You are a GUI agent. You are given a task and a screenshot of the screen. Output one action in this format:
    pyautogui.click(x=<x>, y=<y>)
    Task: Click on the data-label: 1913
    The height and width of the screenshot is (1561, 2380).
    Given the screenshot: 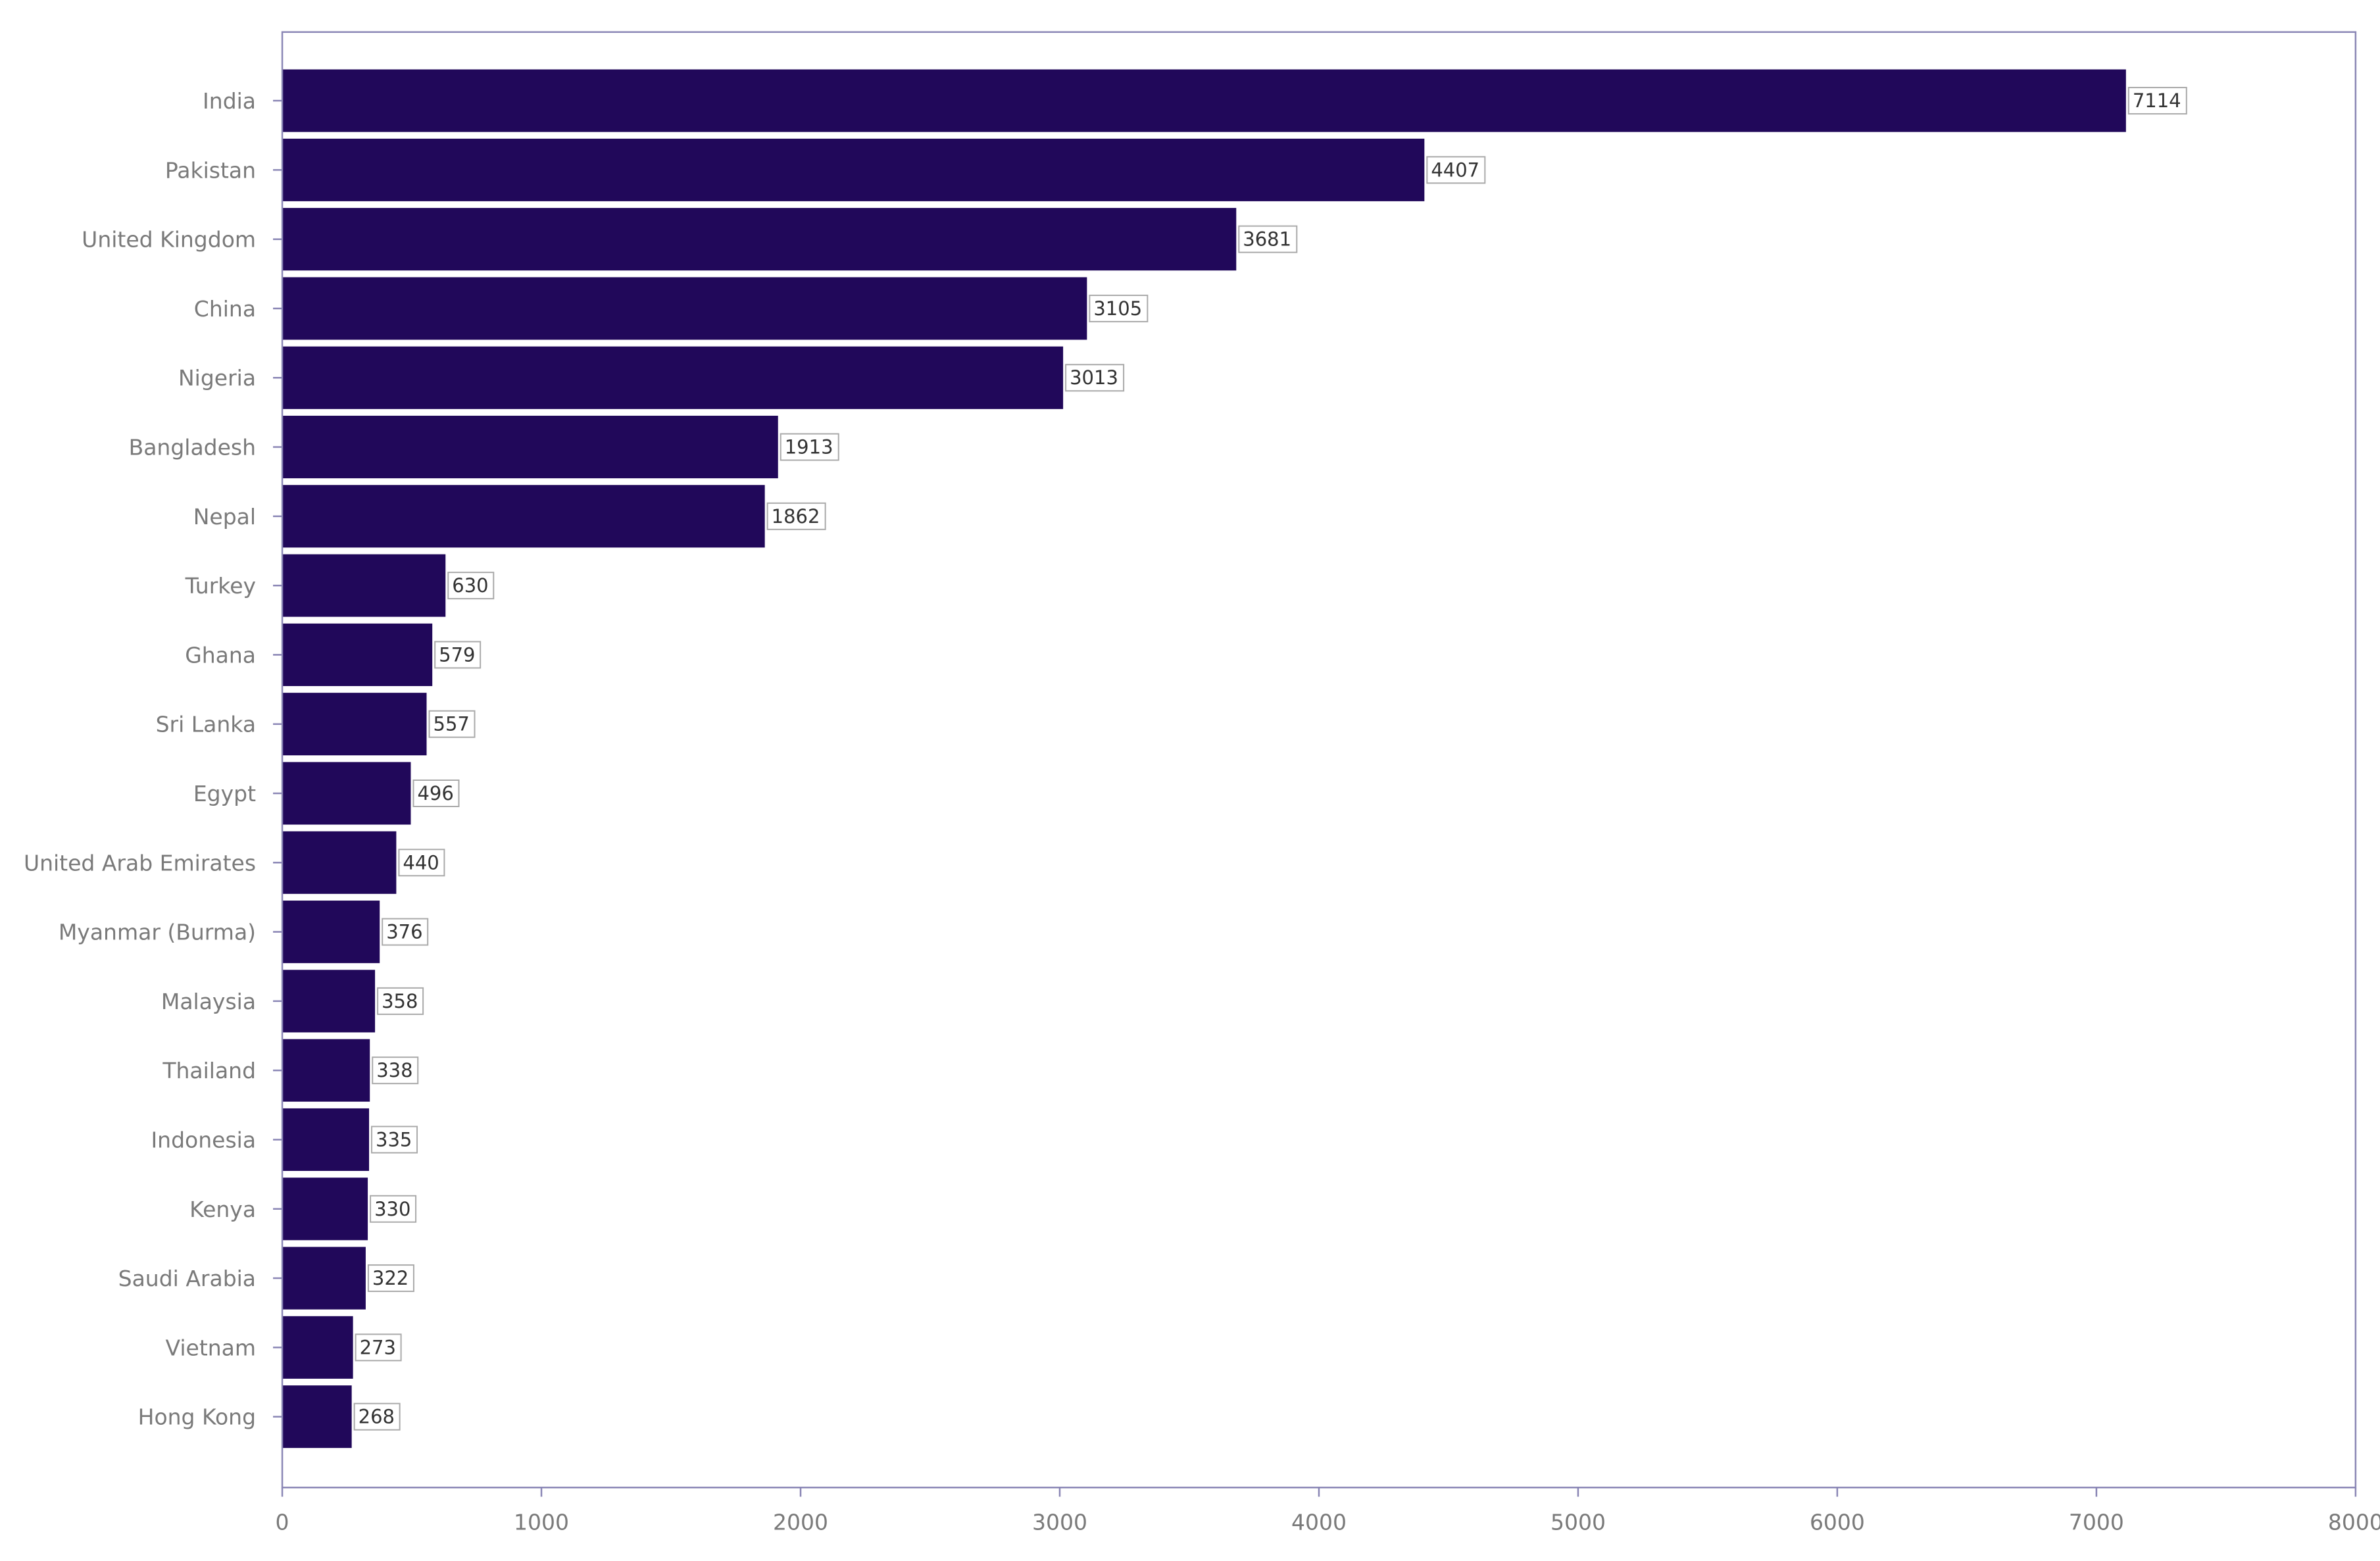 What is the action you would take?
    pyautogui.click(x=809, y=447)
    